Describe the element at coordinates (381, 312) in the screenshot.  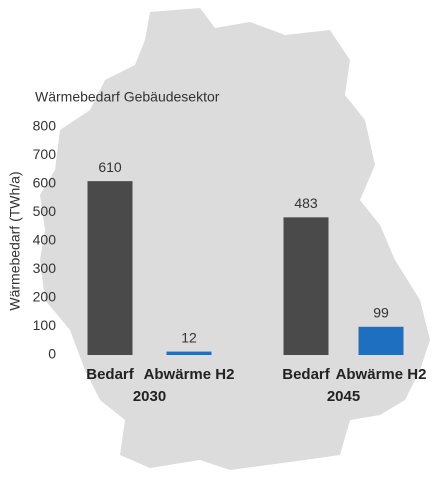
I see `data-label: 99` at that location.